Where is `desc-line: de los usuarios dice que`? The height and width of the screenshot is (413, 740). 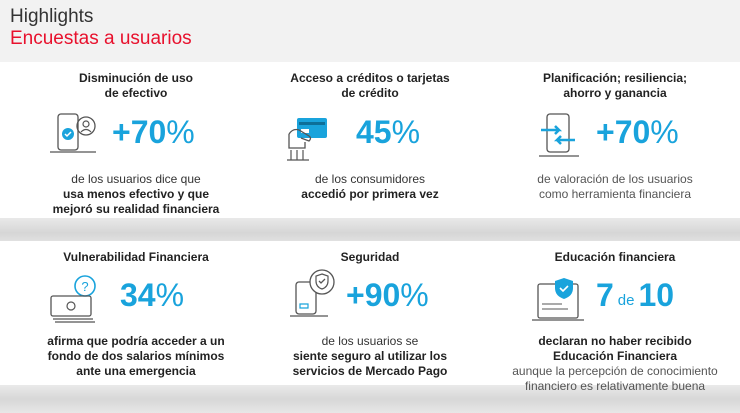
desc-line: de los usuarios dice que is located at coordinates (136, 179).